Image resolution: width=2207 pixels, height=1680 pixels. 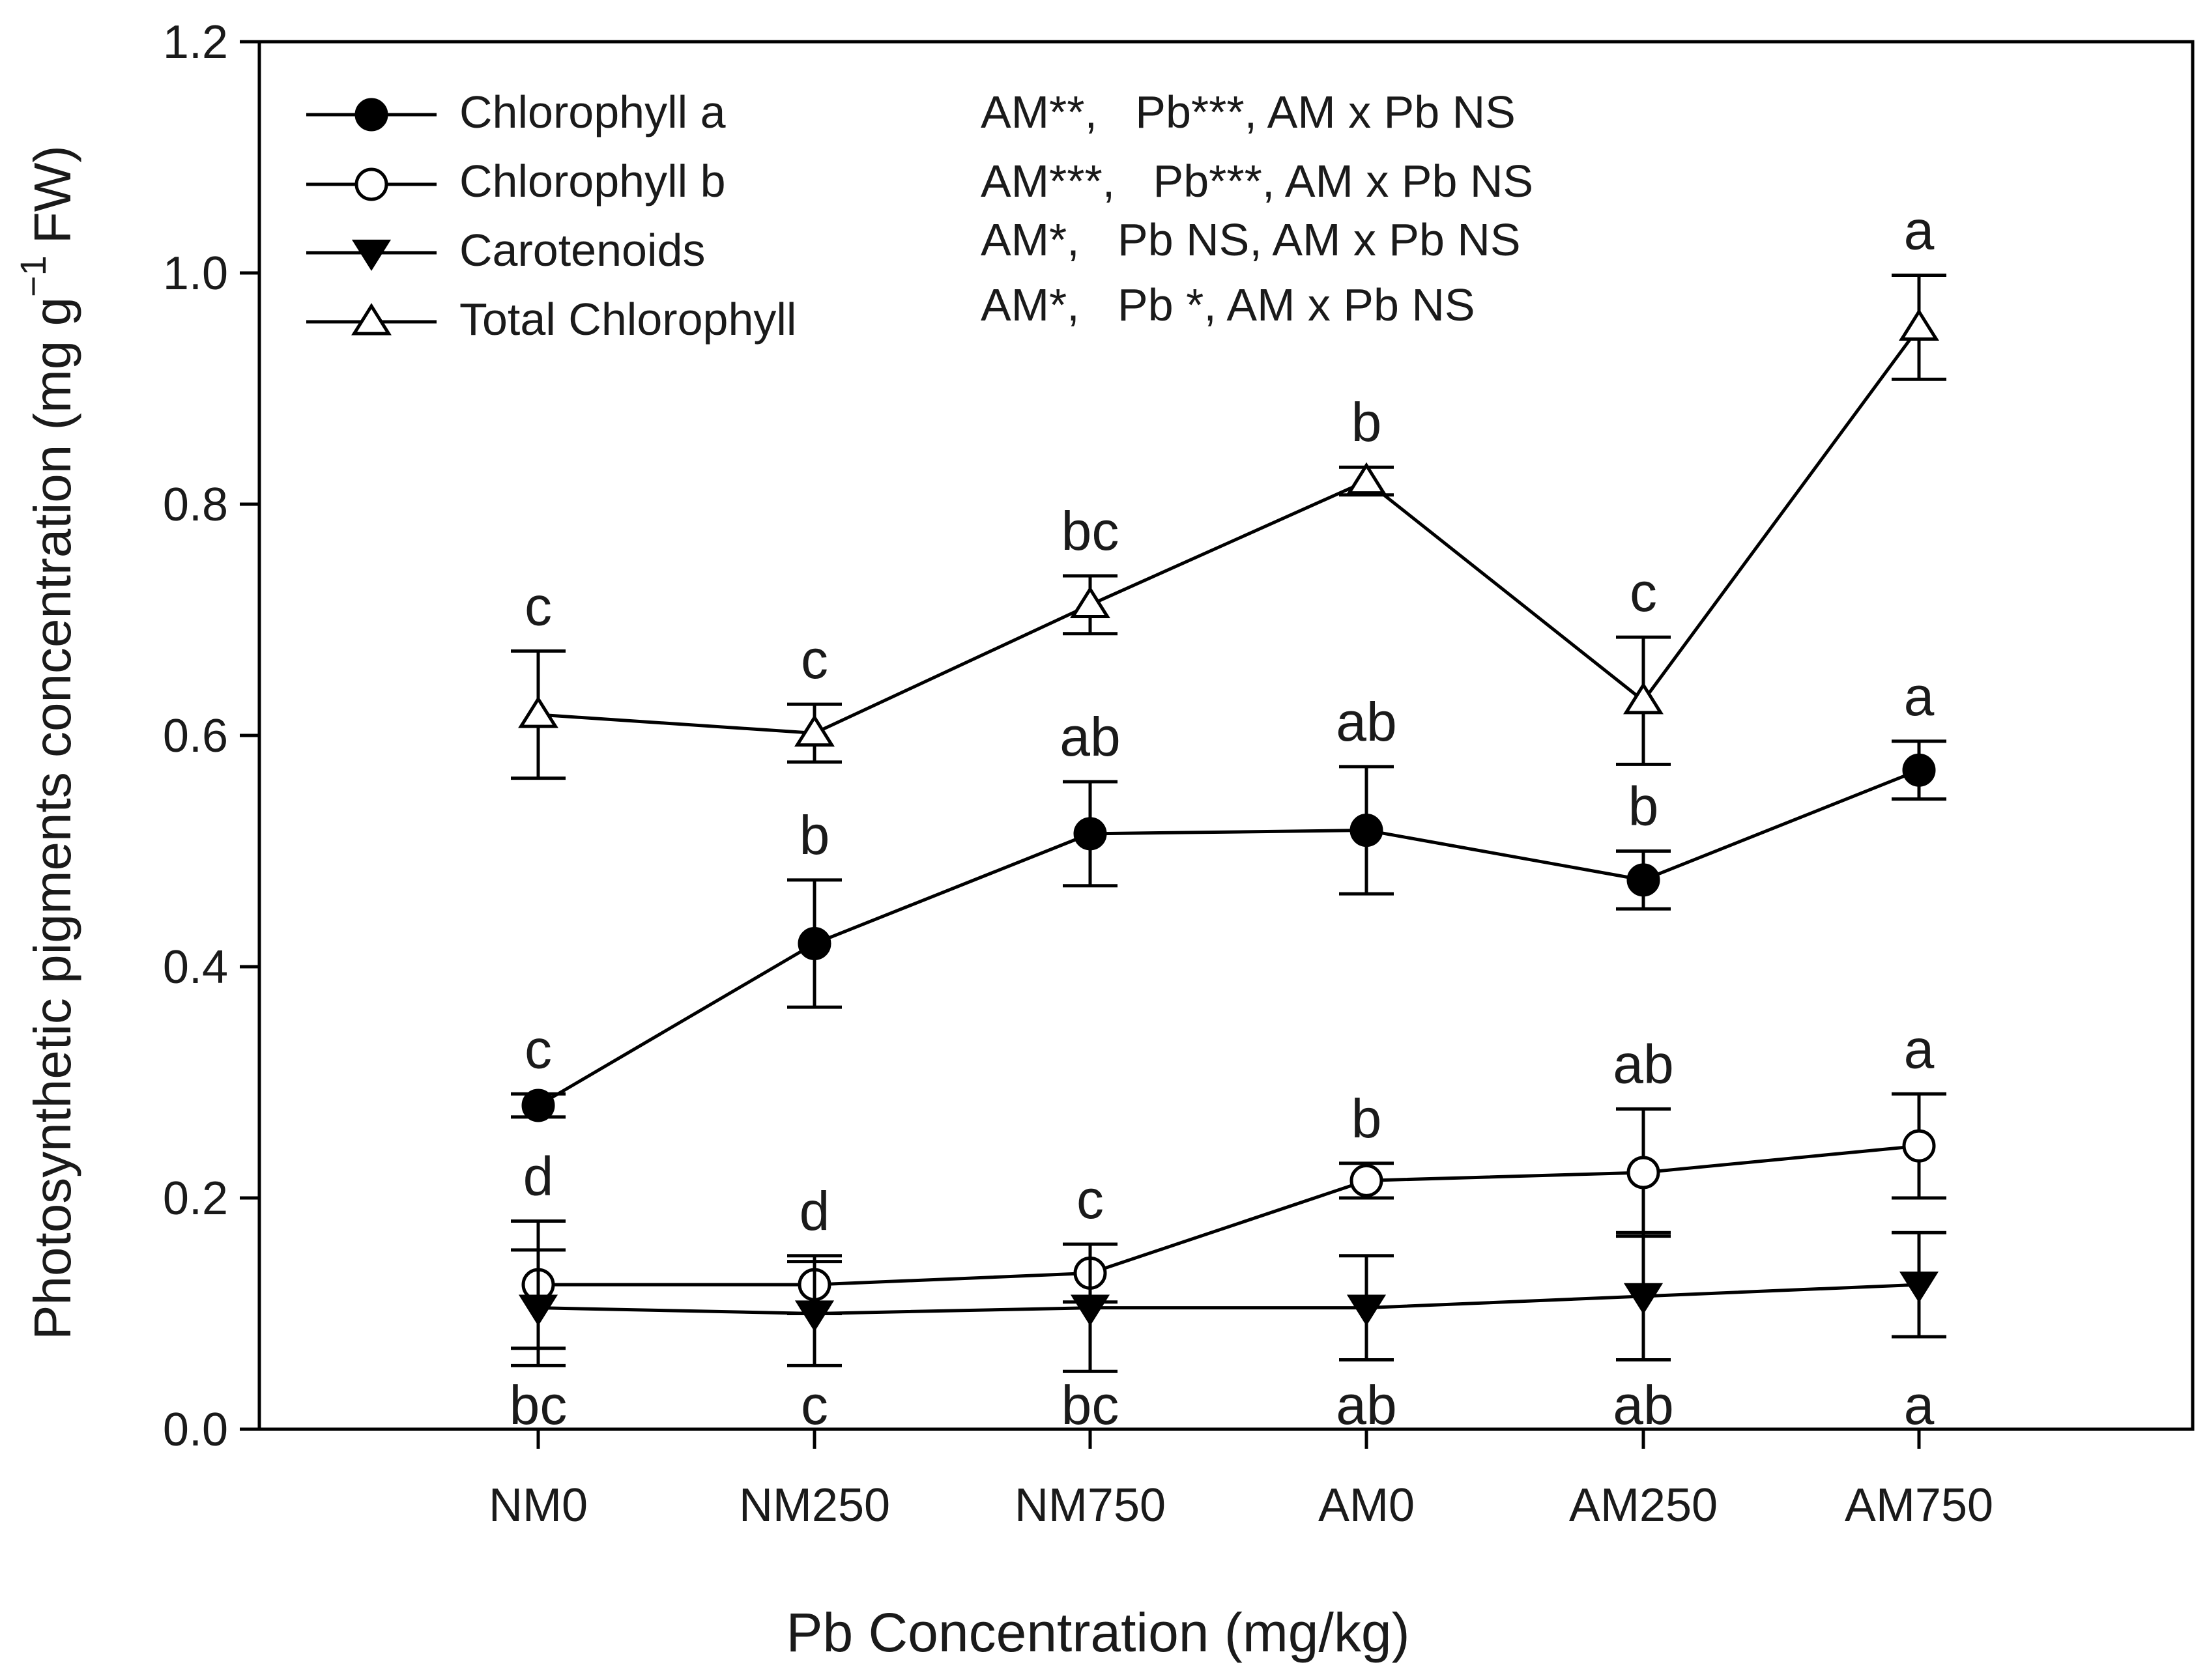 What do you see at coordinates (815, 1505) in the screenshot?
I see `x-tick-label: NM250` at bounding box center [815, 1505].